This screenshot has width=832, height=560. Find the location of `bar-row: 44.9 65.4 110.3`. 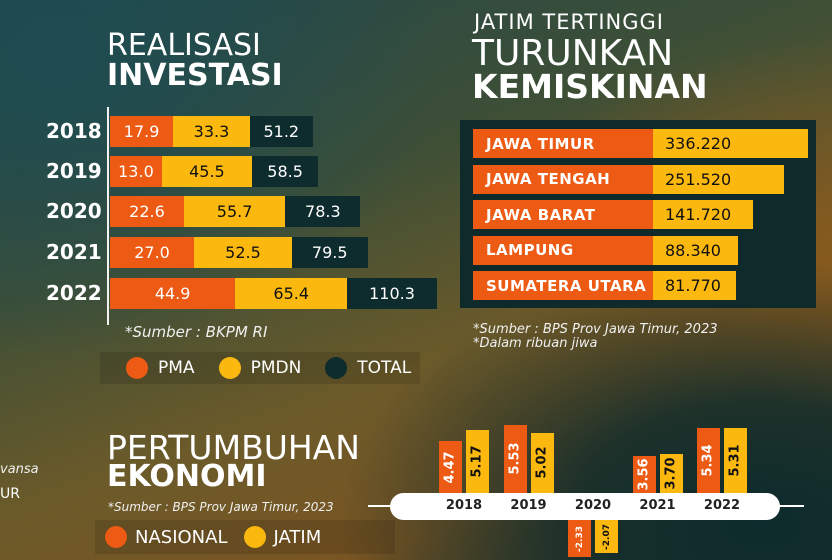

bar-row: 44.9 65.4 110.3 is located at coordinates (273, 293).